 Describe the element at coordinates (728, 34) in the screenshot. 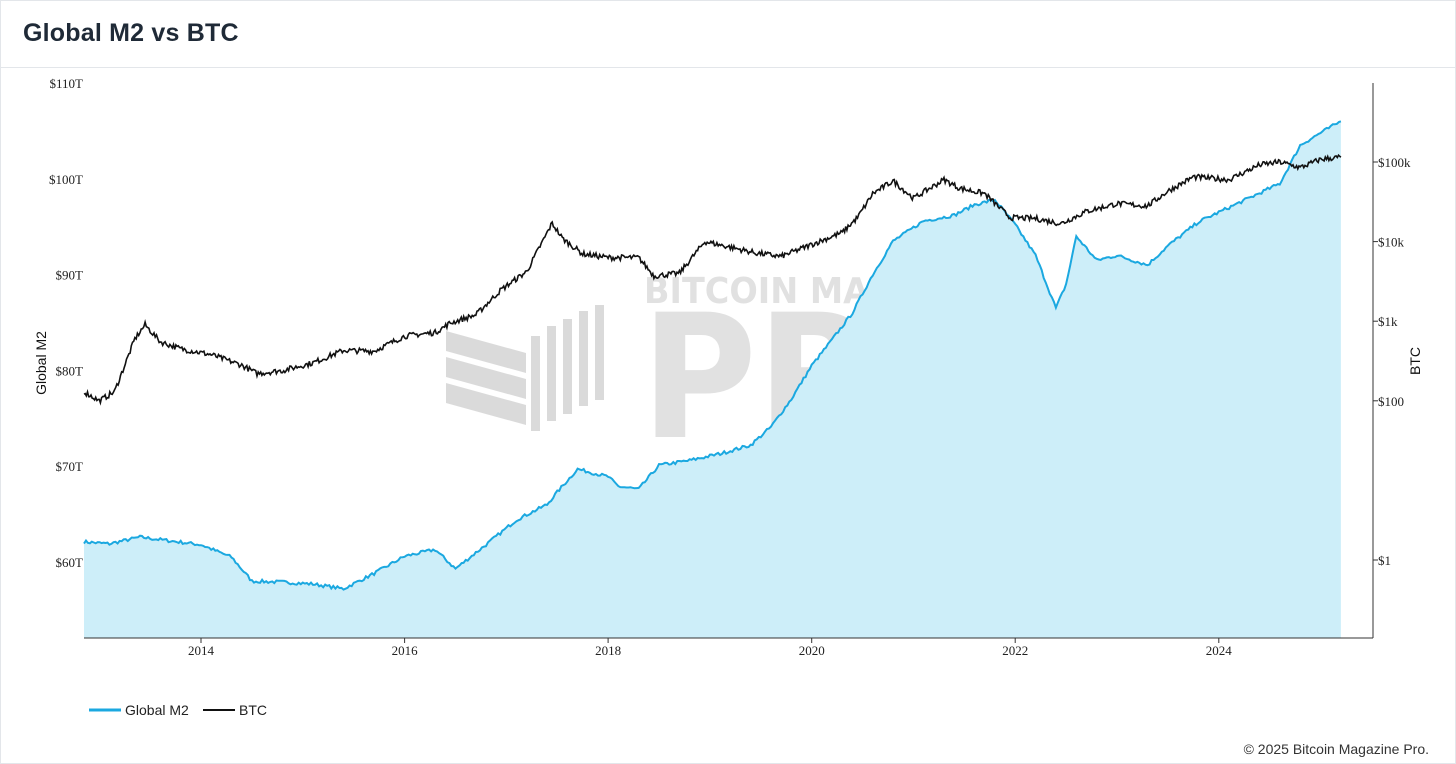

I see `header-bar: Global M2 vs BTC` at that location.